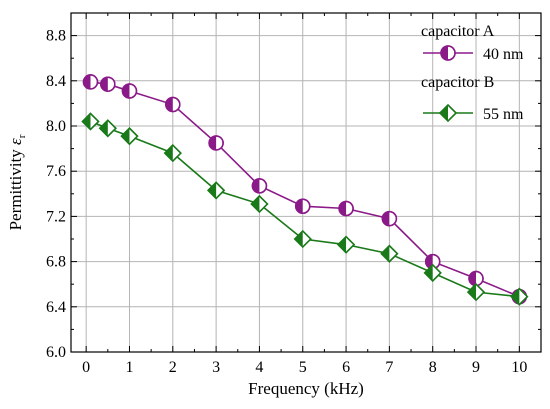 The image size is (550, 409). Describe the element at coordinates (457, 82) in the screenshot. I see `legend-group-b: capacitor B` at that location.